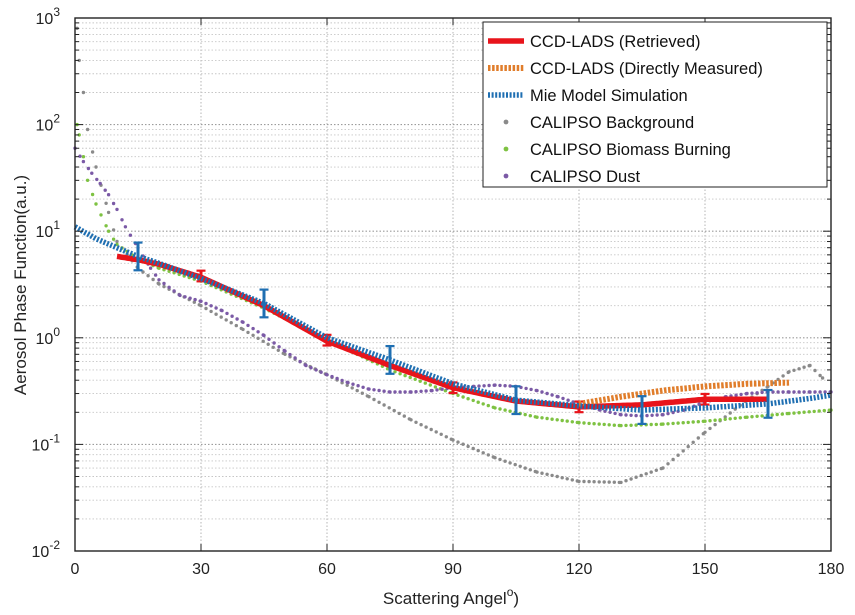 Image resolution: width=855 pixels, height=615 pixels. What do you see at coordinates (201, 569) in the screenshot?
I see `x-tick-label: 30` at bounding box center [201, 569].